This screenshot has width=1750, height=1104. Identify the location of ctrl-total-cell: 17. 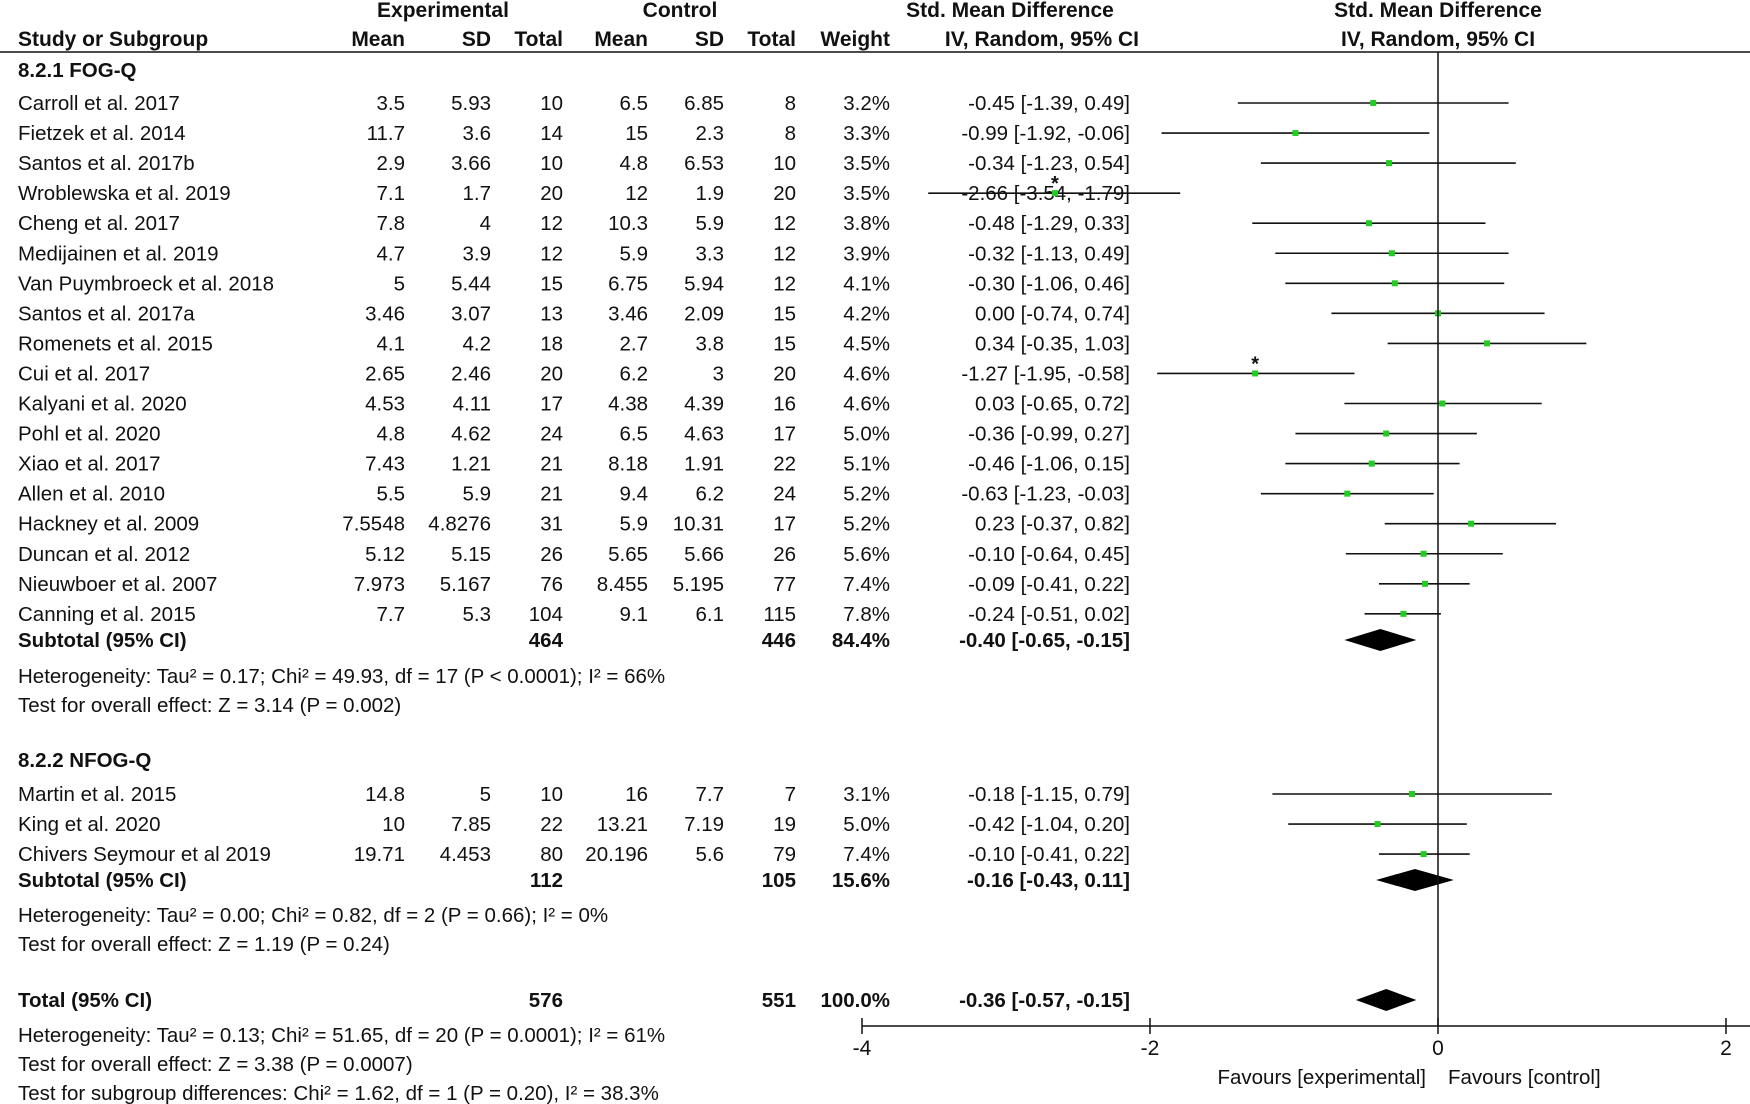
(784, 434).